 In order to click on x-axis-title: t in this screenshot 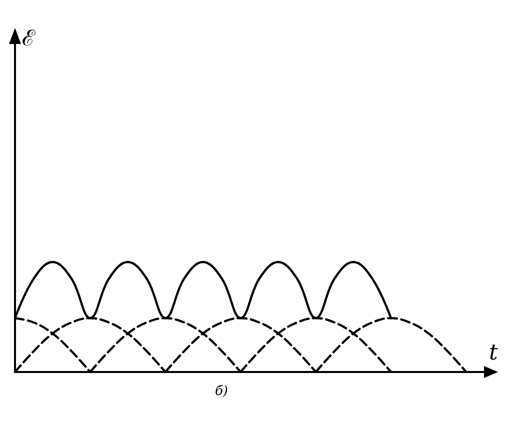, I will do `click(493, 353)`.